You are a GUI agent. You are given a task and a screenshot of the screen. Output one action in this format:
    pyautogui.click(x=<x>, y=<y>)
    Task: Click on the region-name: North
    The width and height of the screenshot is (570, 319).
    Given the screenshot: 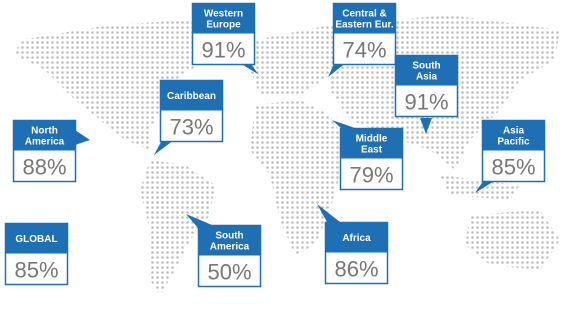 What is the action you would take?
    pyautogui.click(x=44, y=131)
    